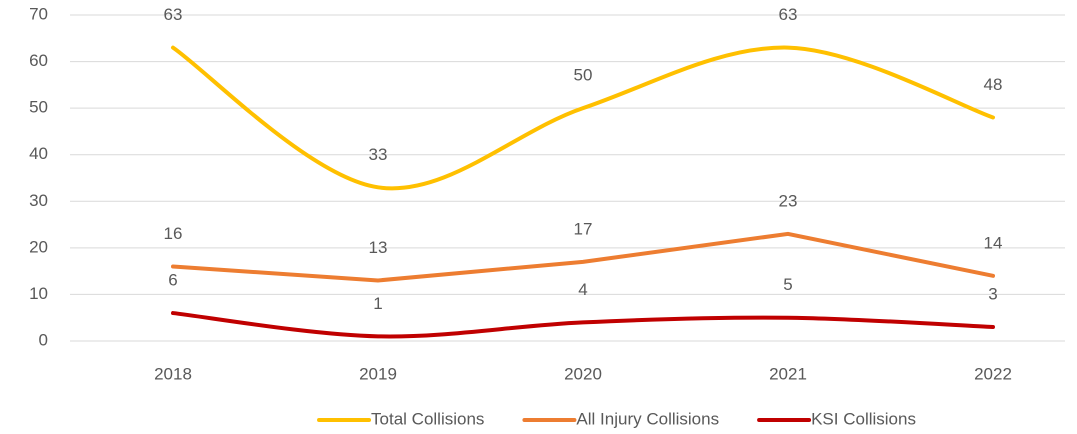 Image resolution: width=1077 pixels, height=434 pixels. I want to click on data-label: 3, so click(992, 294).